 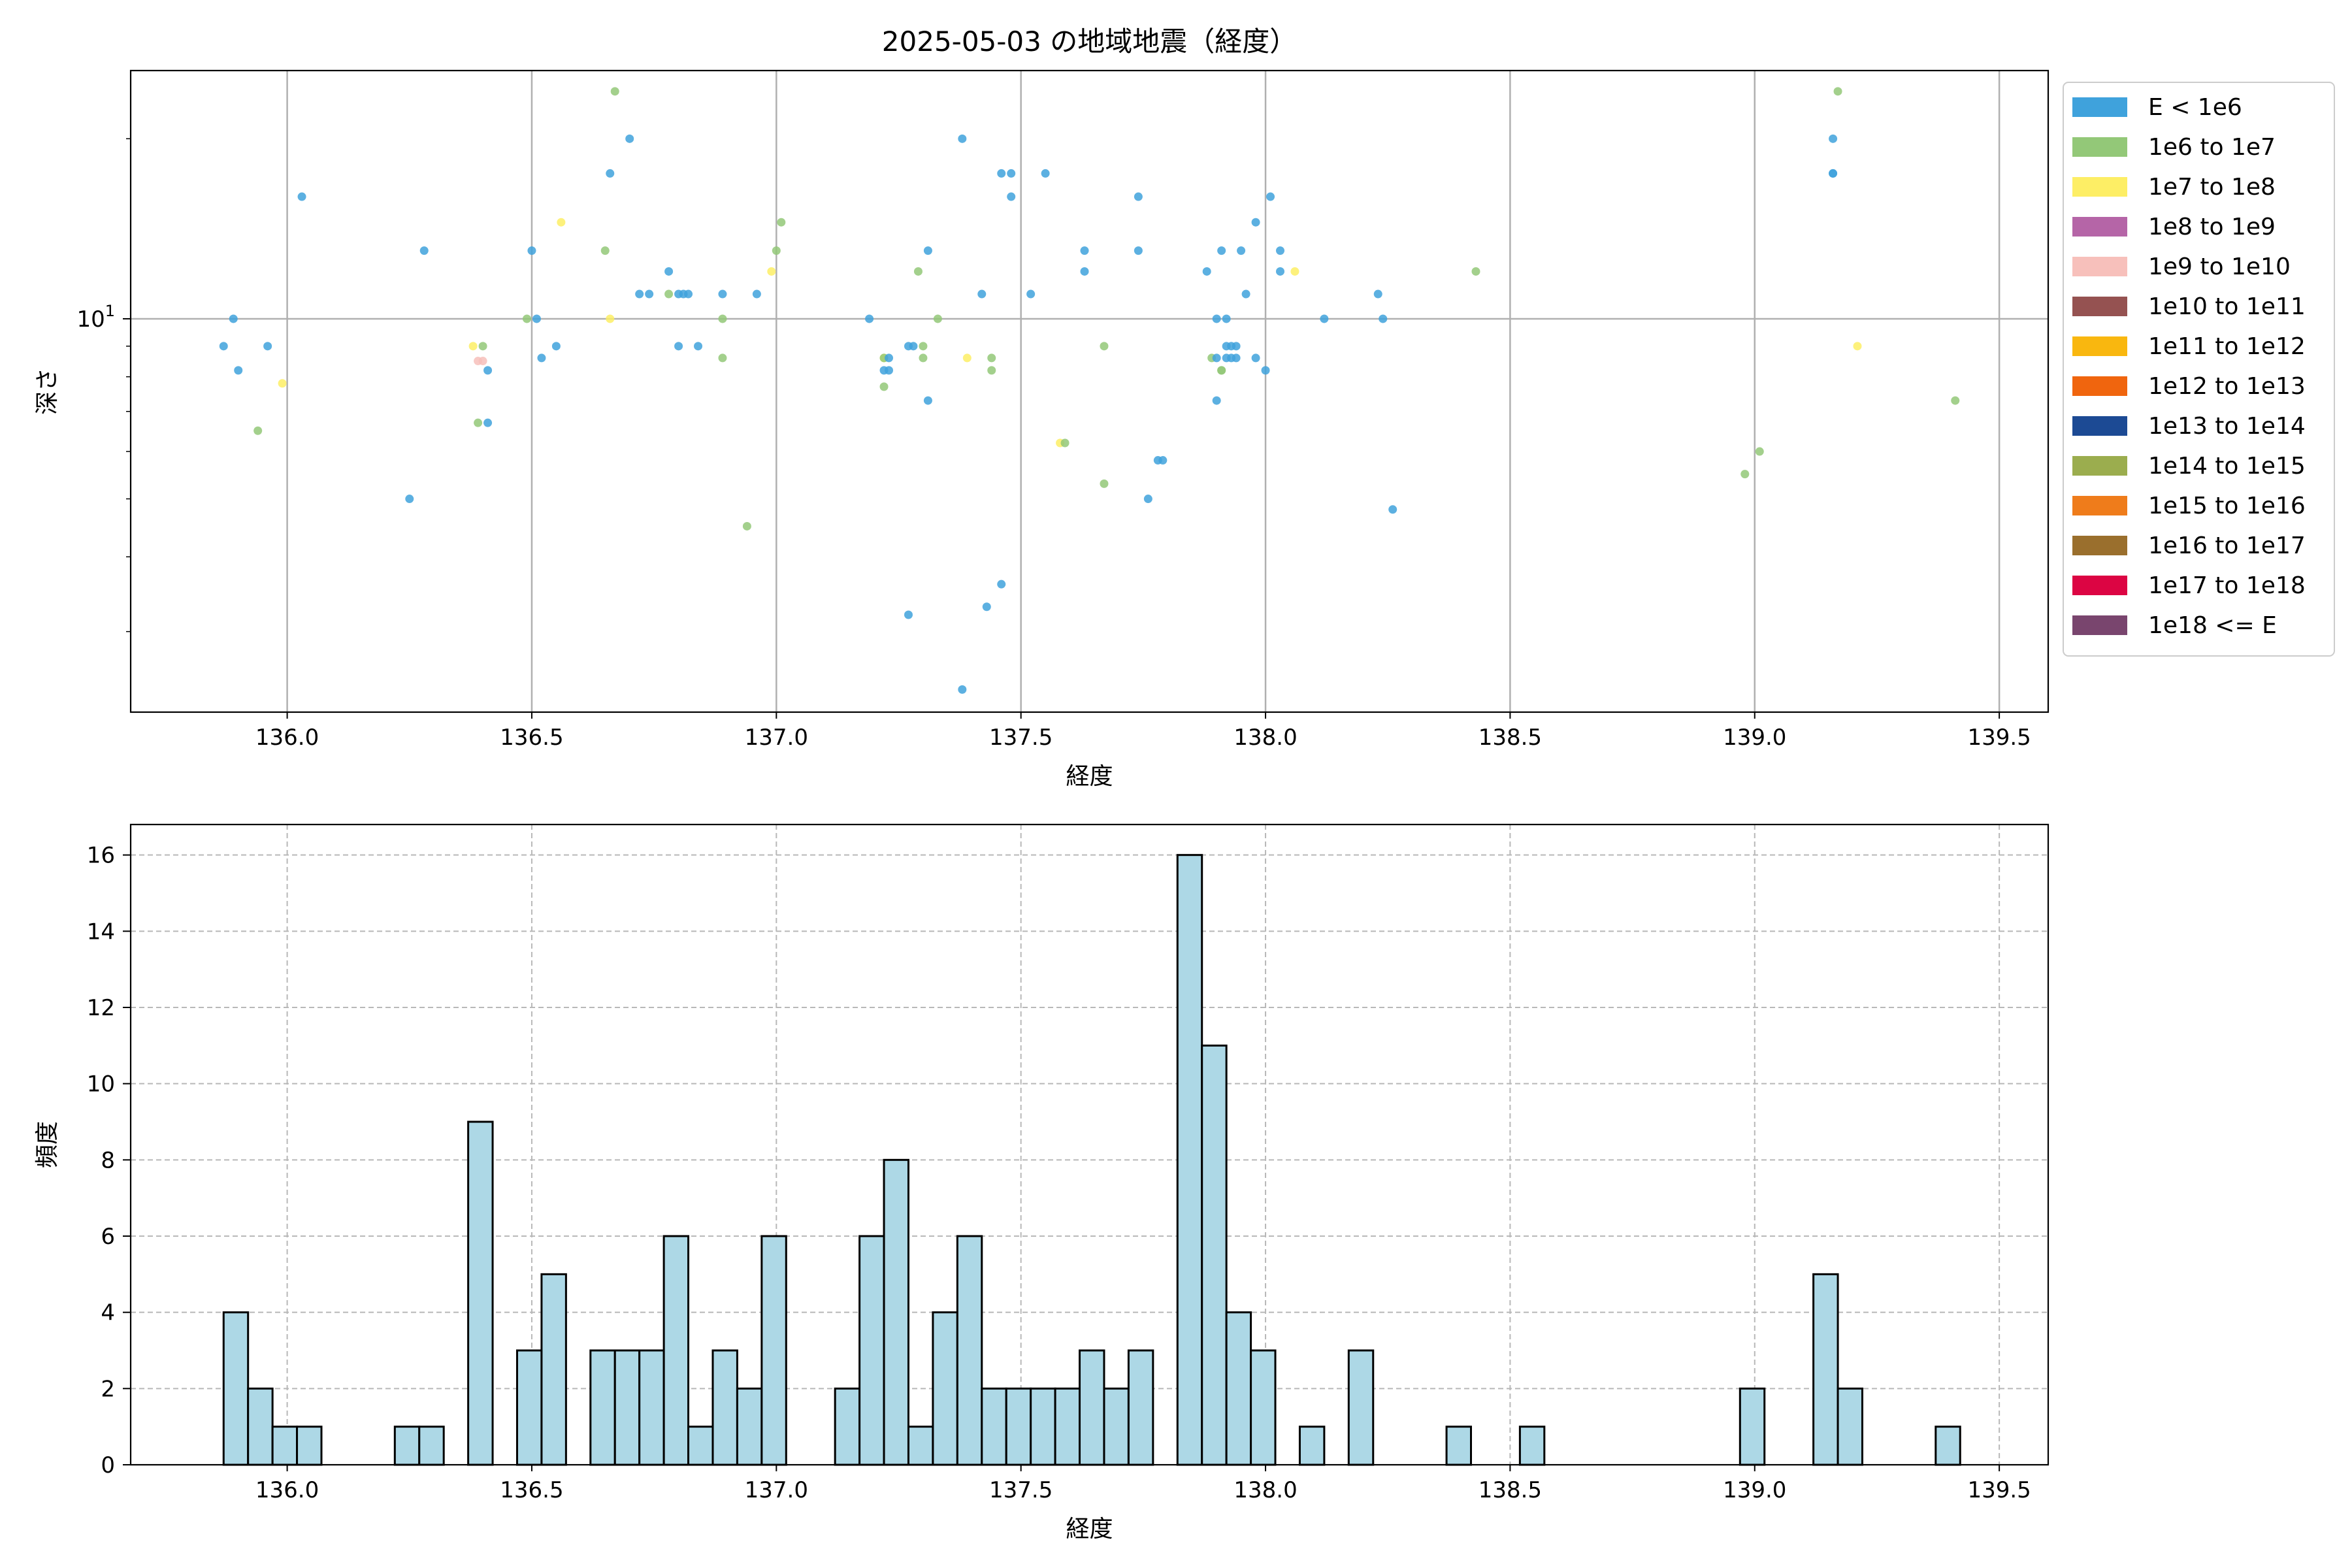 I want to click on histogram-x-tick-label: 136.5, so click(x=531, y=1490).